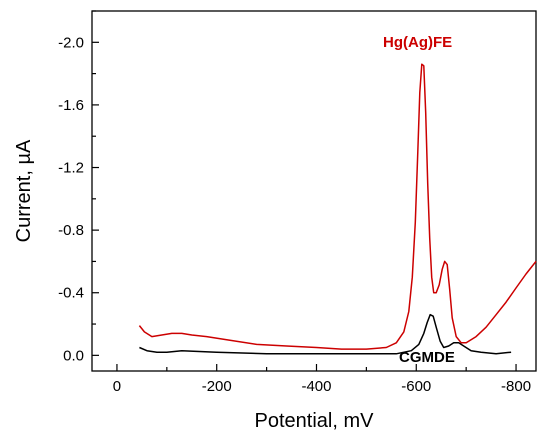 The width and height of the screenshot is (550, 441). What do you see at coordinates (117, 386) in the screenshot?
I see `x-tick-label: 0` at bounding box center [117, 386].